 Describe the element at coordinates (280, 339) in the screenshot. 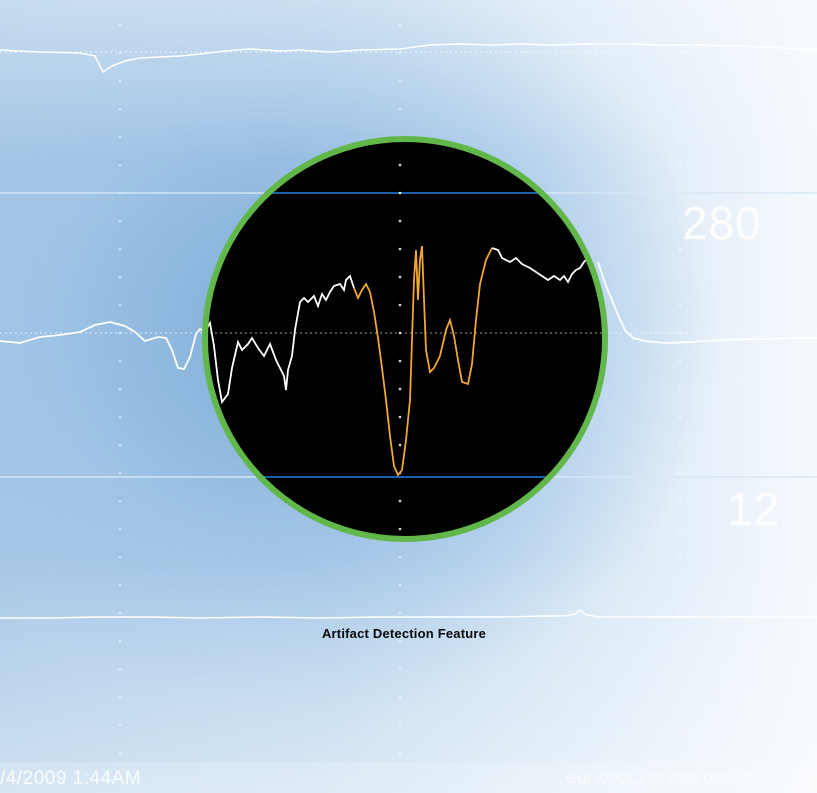

I see `clean-trace-left` at that location.